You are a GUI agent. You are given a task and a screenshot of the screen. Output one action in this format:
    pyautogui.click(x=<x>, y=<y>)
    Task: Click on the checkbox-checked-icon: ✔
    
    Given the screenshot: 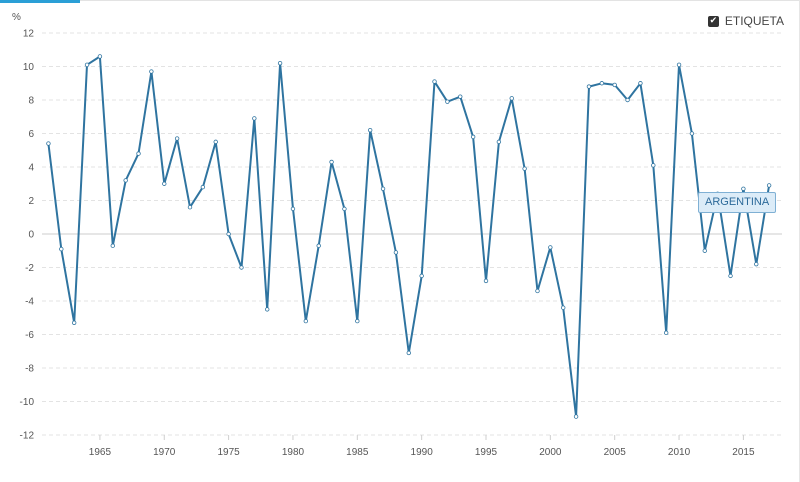 What is the action you would take?
    pyautogui.click(x=713, y=21)
    